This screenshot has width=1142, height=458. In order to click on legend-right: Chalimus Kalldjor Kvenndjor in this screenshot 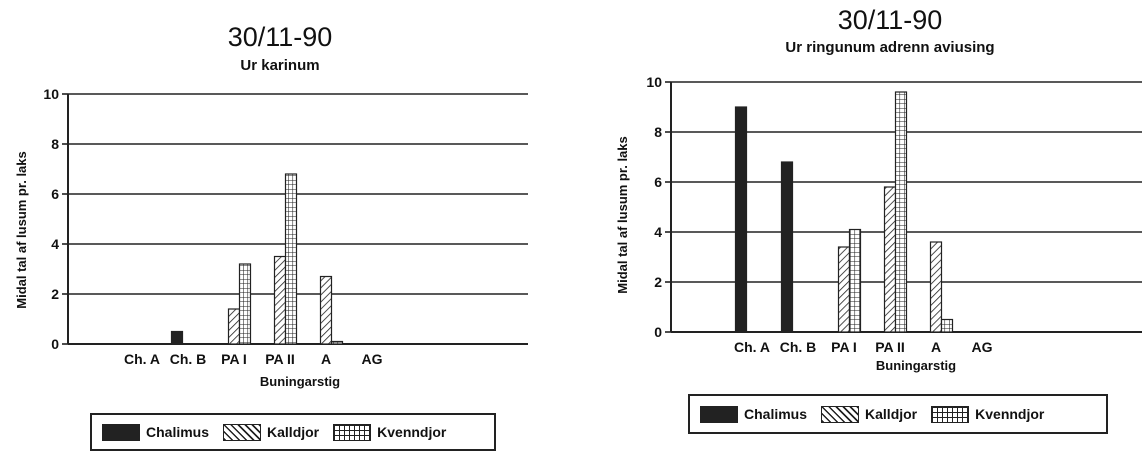, I will do `click(898, 414)`.